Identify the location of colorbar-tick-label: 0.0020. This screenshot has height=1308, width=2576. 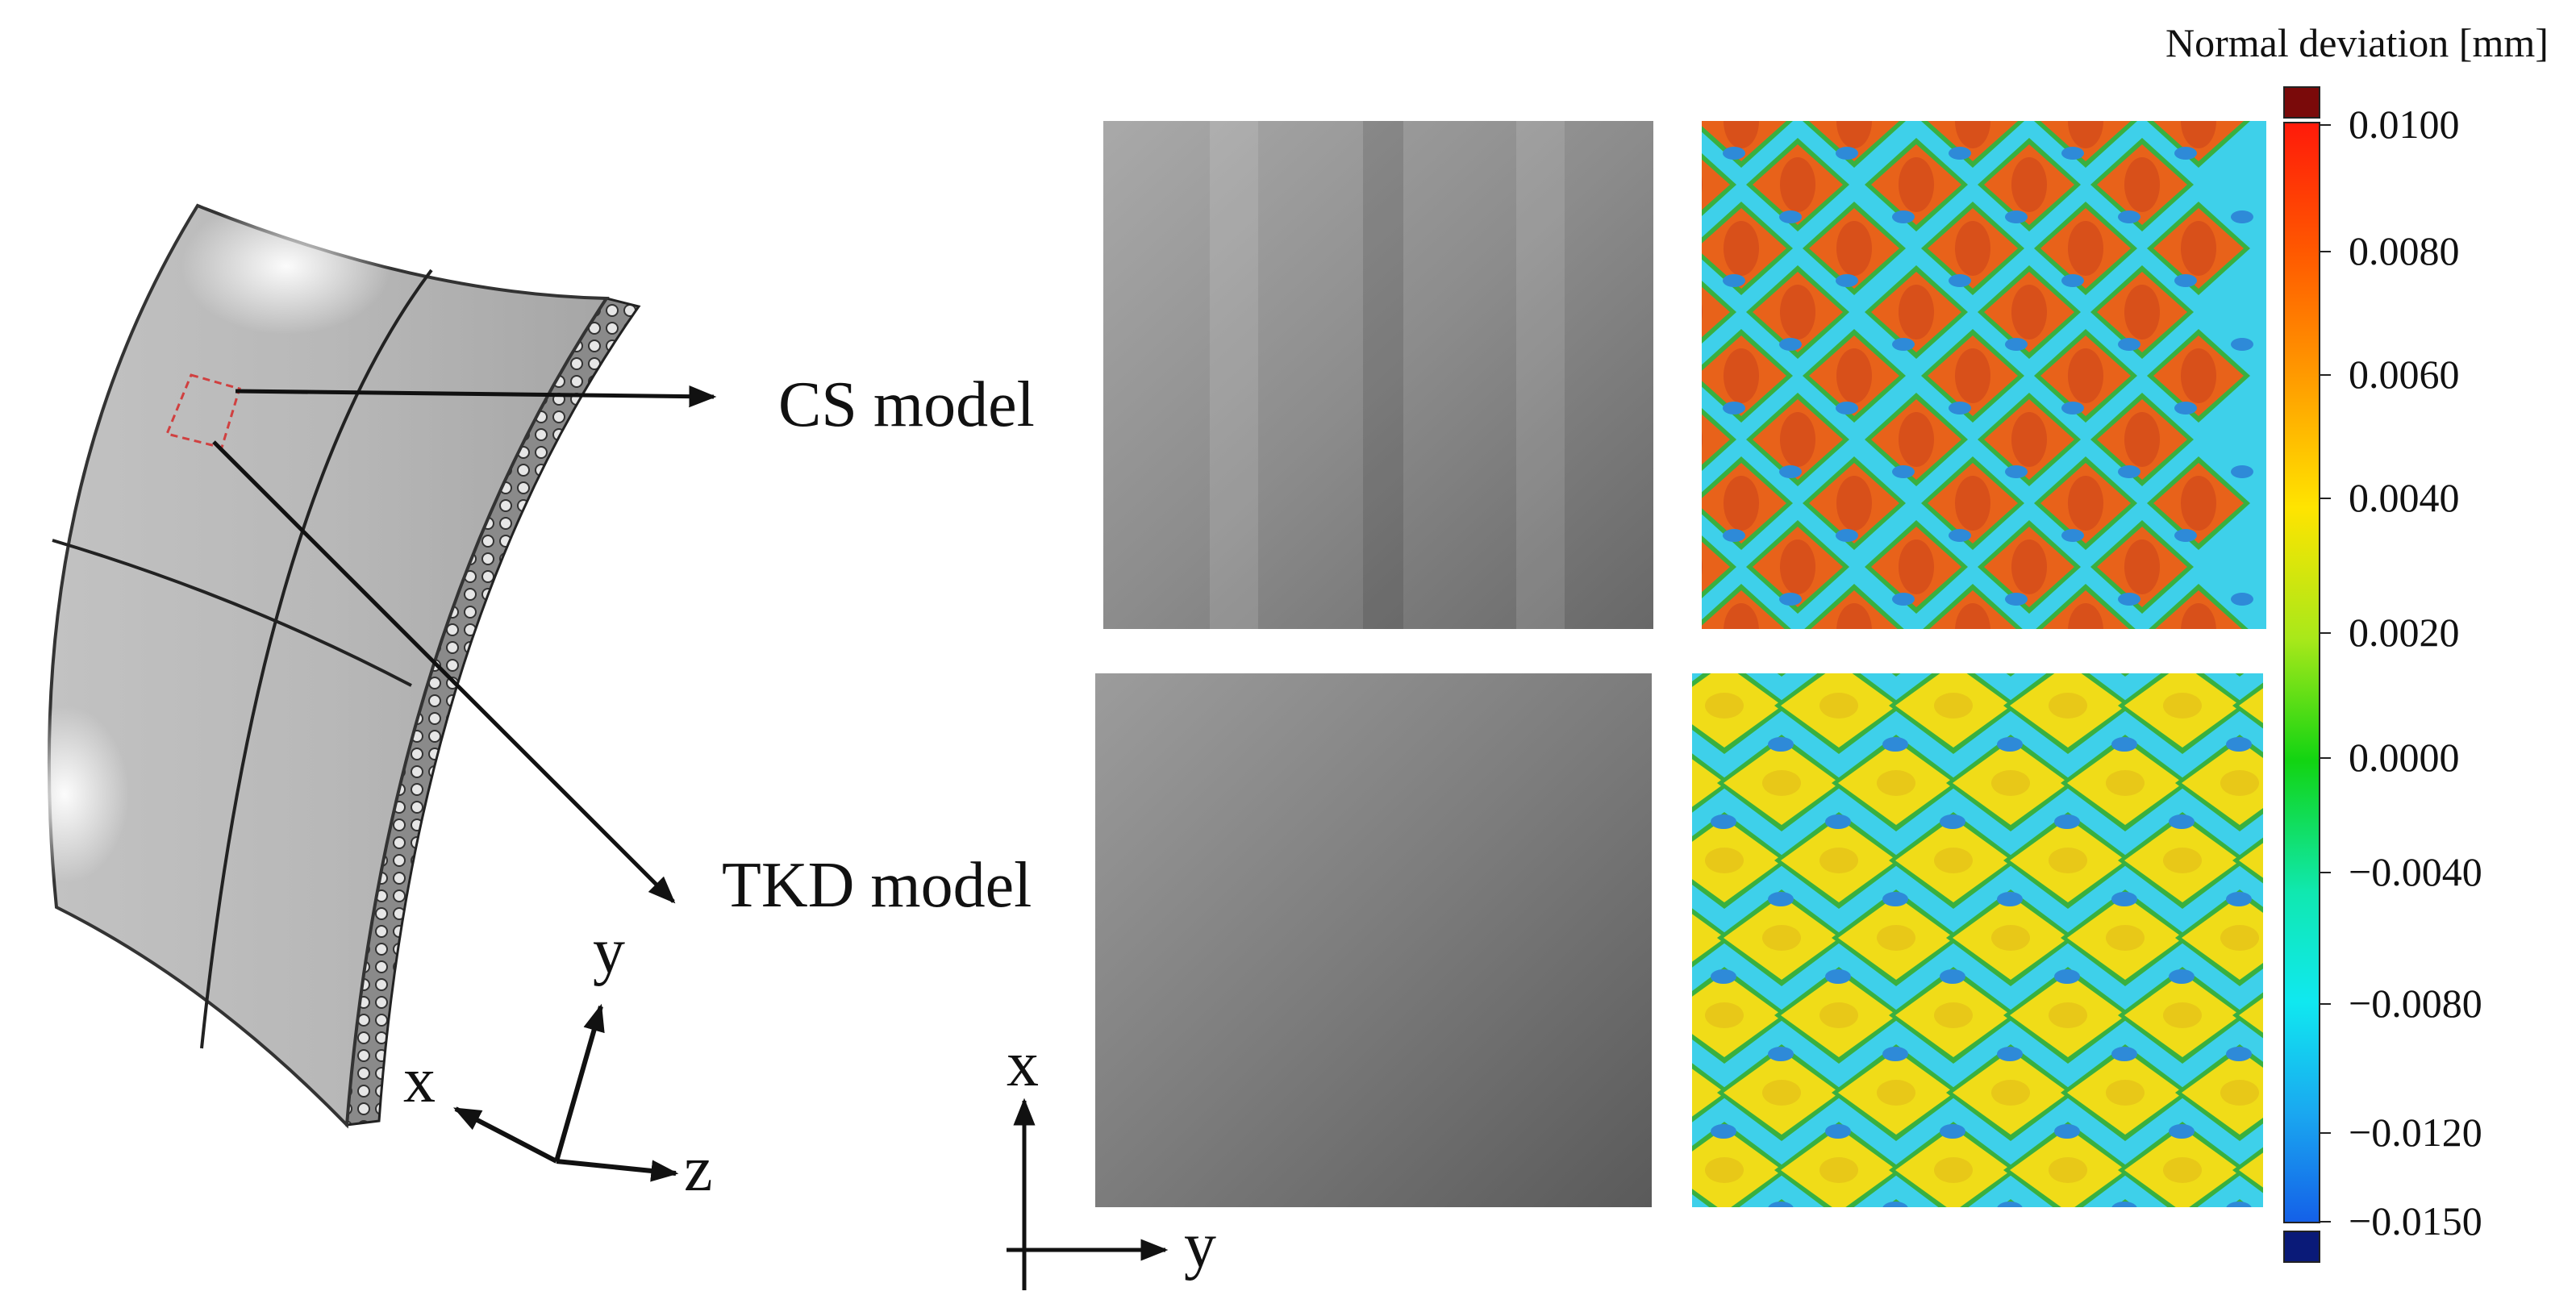
(2404, 633).